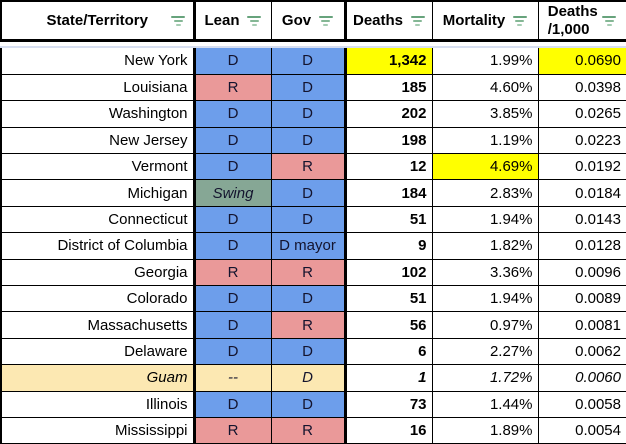 This screenshot has height=444, width=626. Describe the element at coordinates (581, 61) in the screenshot. I see `cell-rate: 0.0690` at that location.